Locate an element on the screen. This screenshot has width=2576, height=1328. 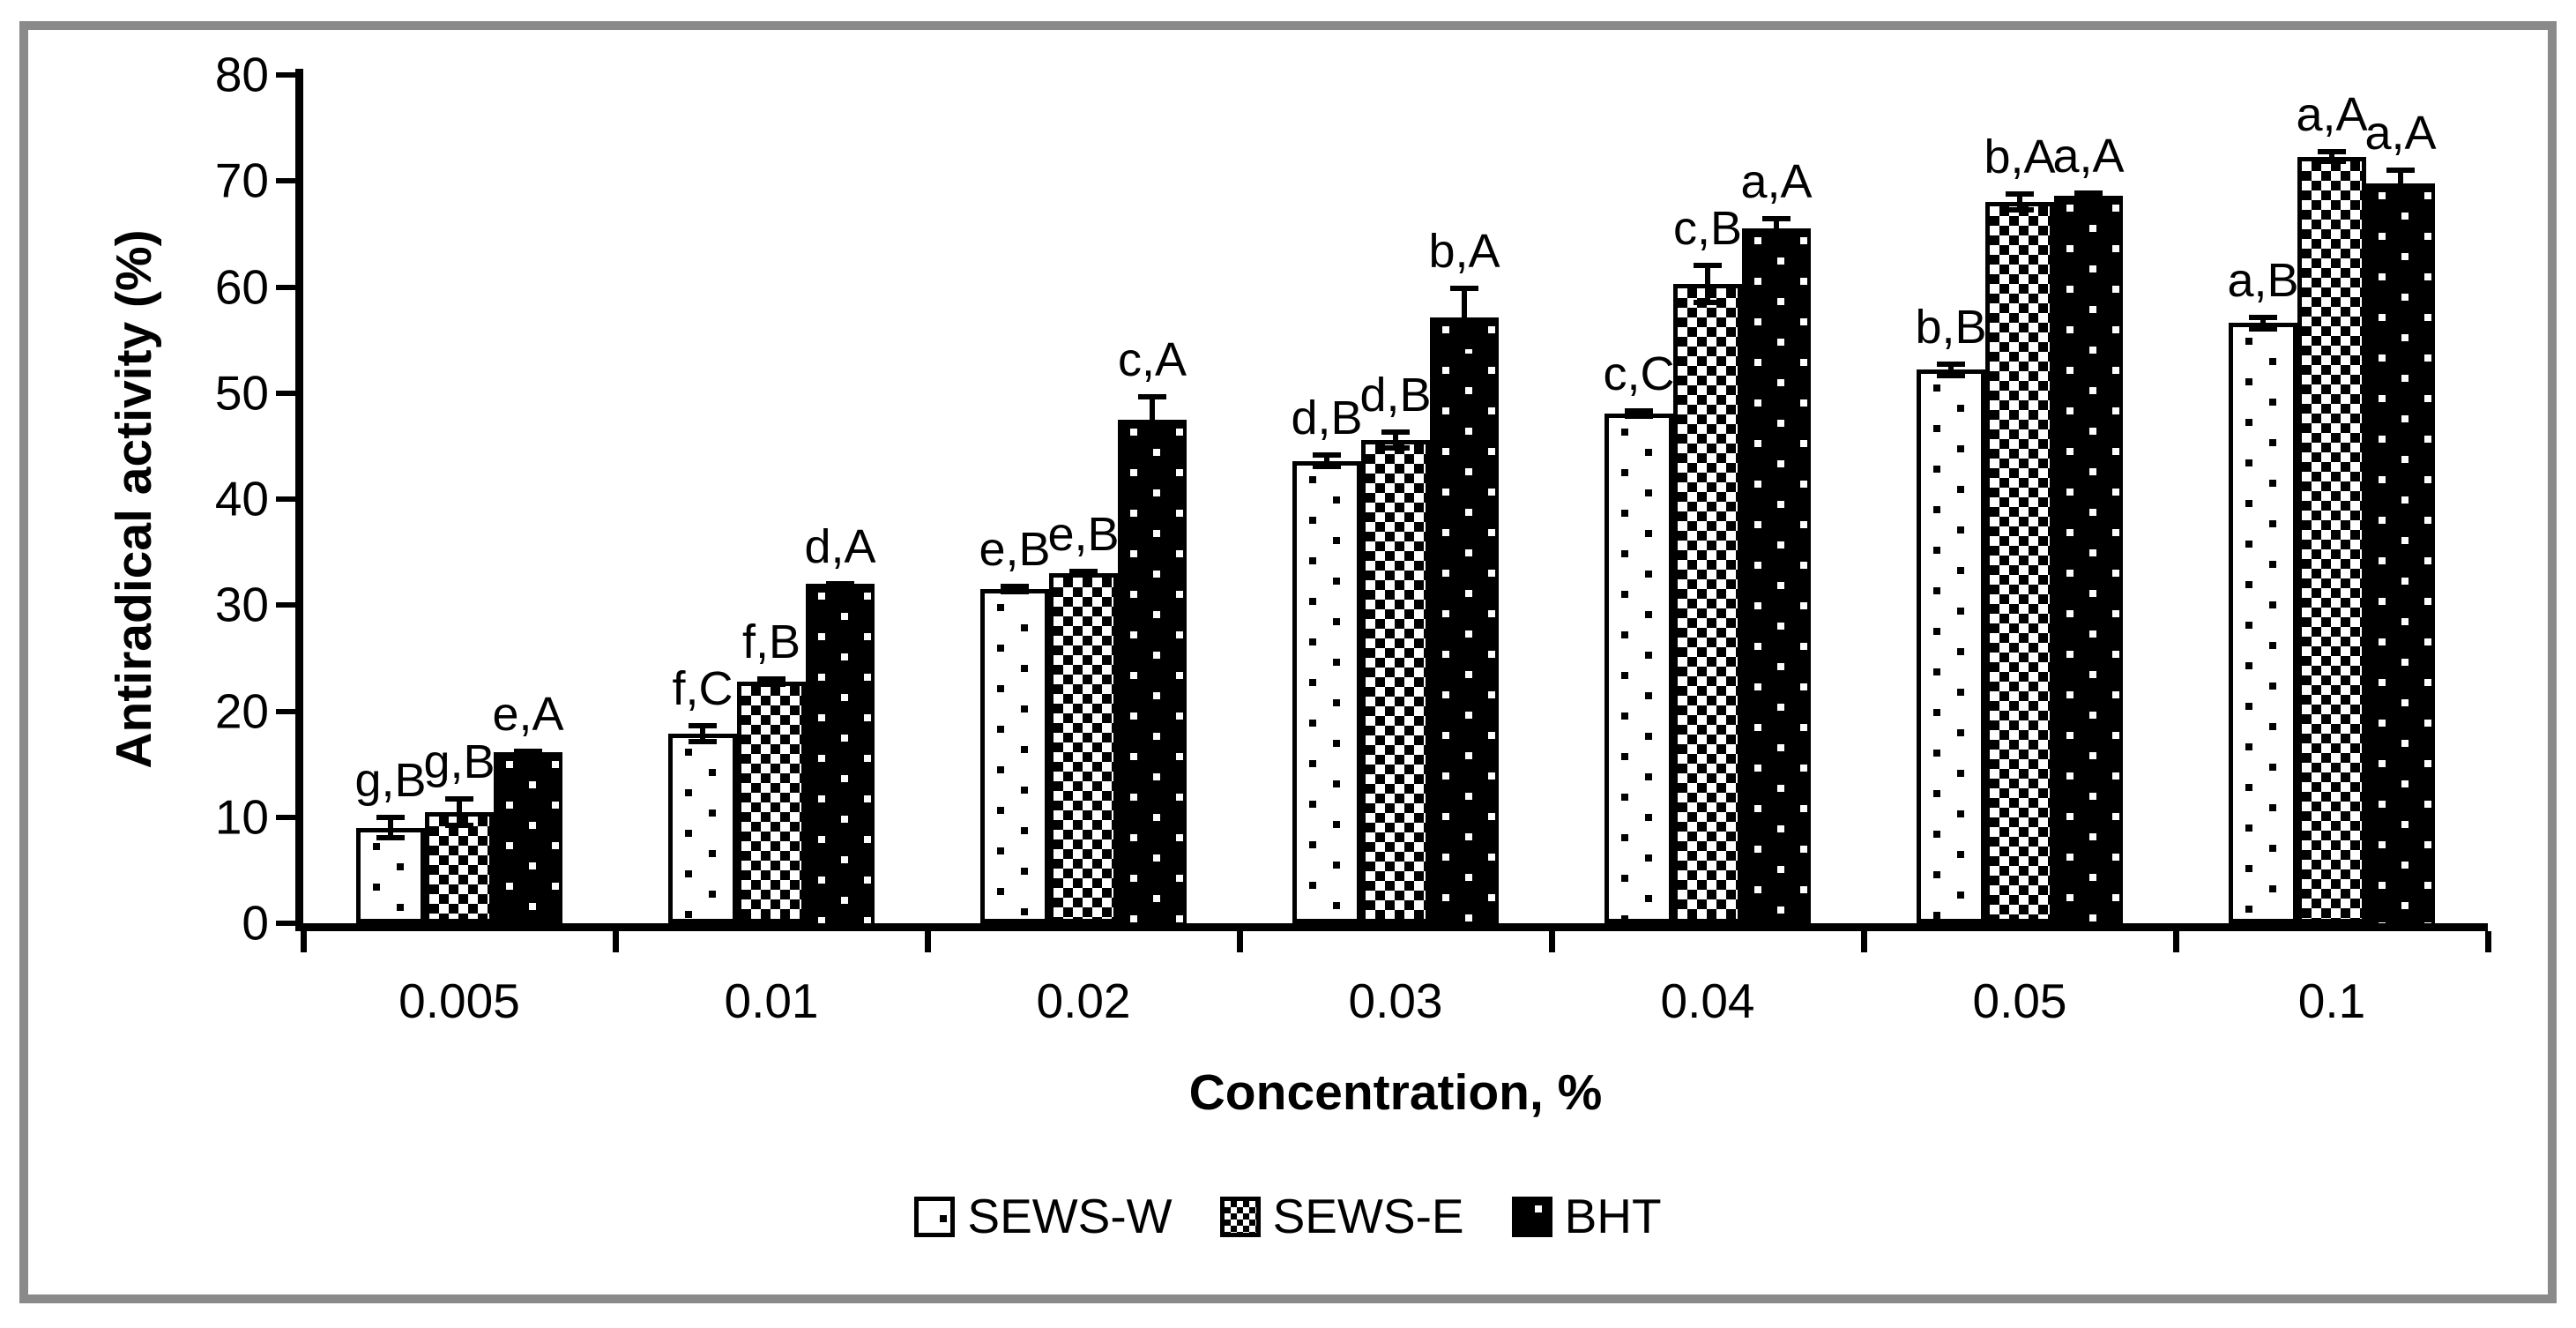
x-category-label: 0.1 is located at coordinates (2331, 1001).